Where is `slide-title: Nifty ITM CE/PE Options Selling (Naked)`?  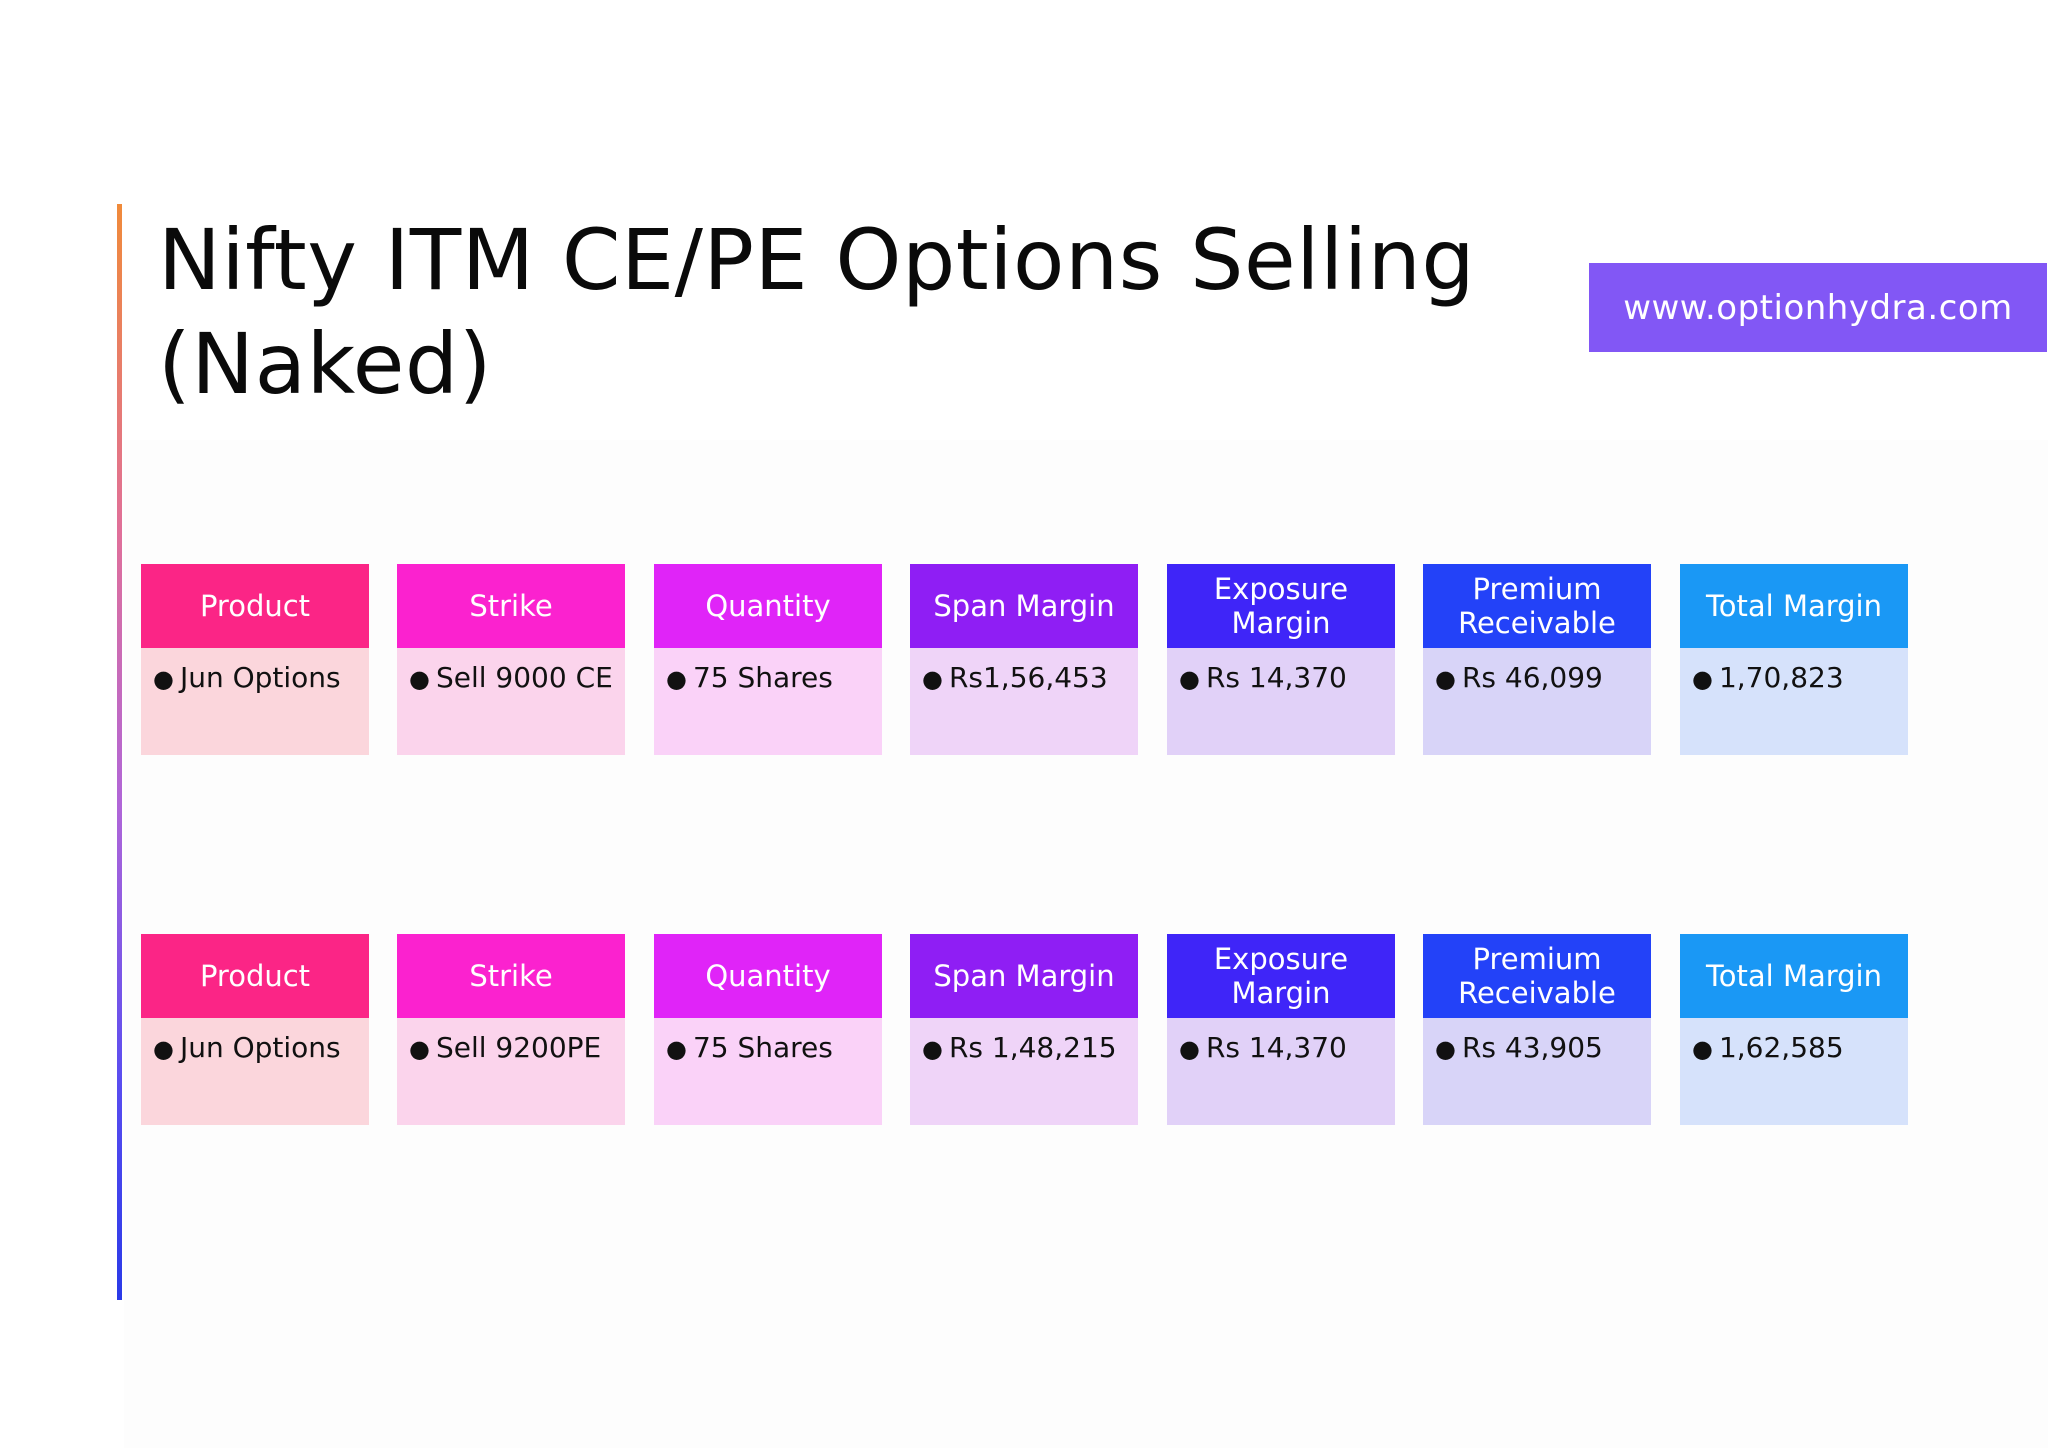
slide-title: Nifty ITM CE/PE Options Selling (Naked) is located at coordinates (817, 312).